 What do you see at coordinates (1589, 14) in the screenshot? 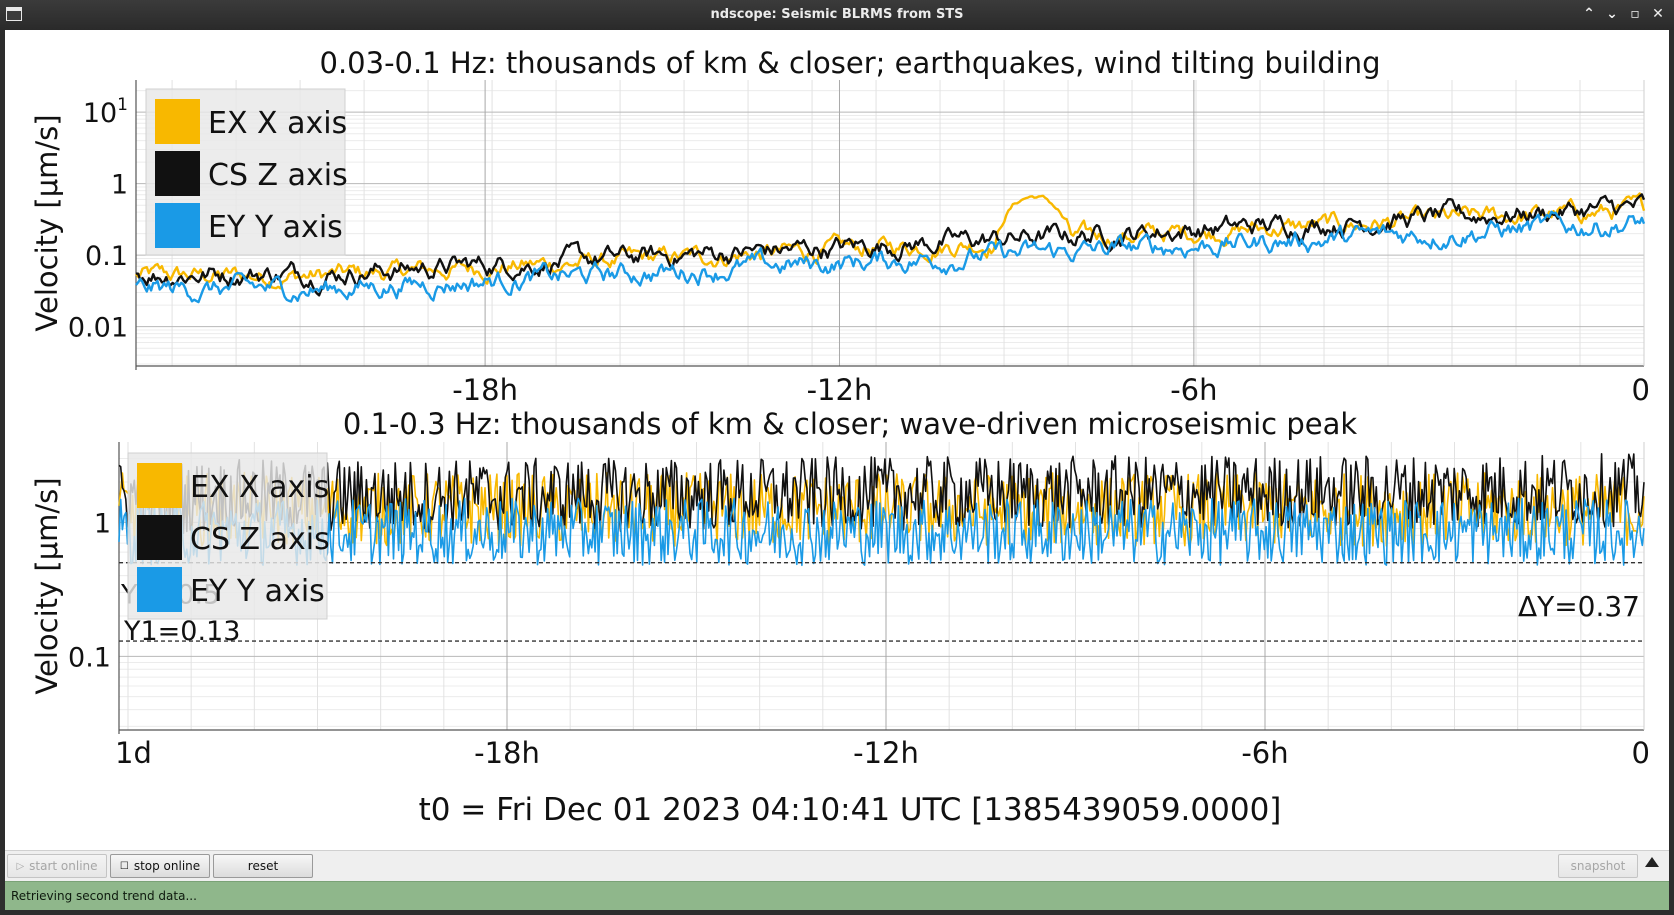
I see `minimize-window-icon: ⌃` at bounding box center [1589, 14].